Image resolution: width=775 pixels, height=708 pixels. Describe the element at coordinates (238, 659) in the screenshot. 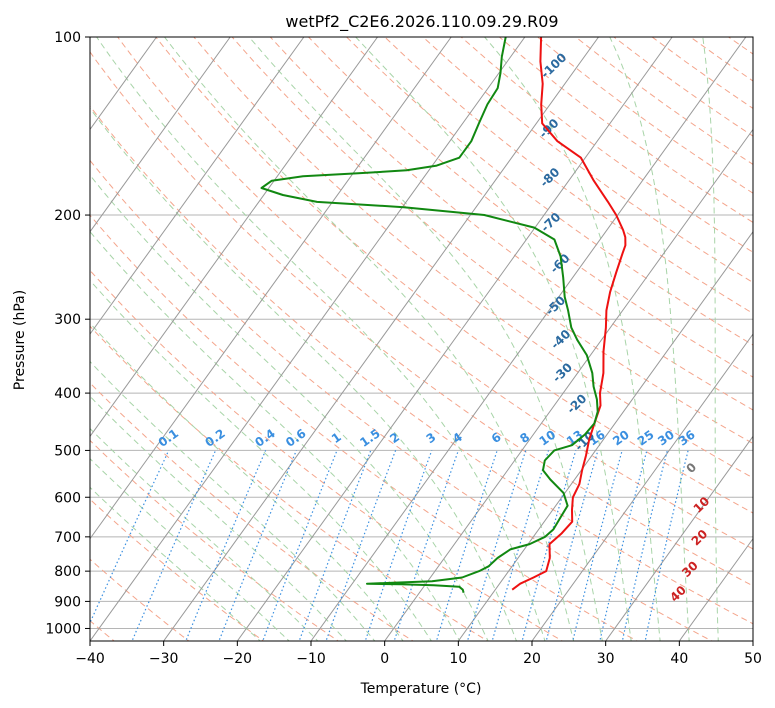

I see `x-tick-label: −20` at that location.